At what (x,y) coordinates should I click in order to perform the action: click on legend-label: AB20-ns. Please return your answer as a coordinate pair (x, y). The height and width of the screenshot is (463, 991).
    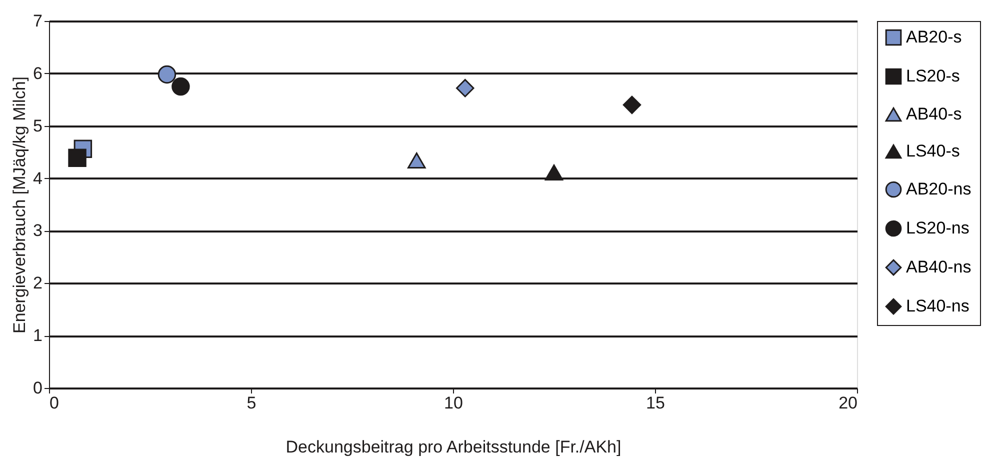
    Looking at the image, I should click on (939, 189).